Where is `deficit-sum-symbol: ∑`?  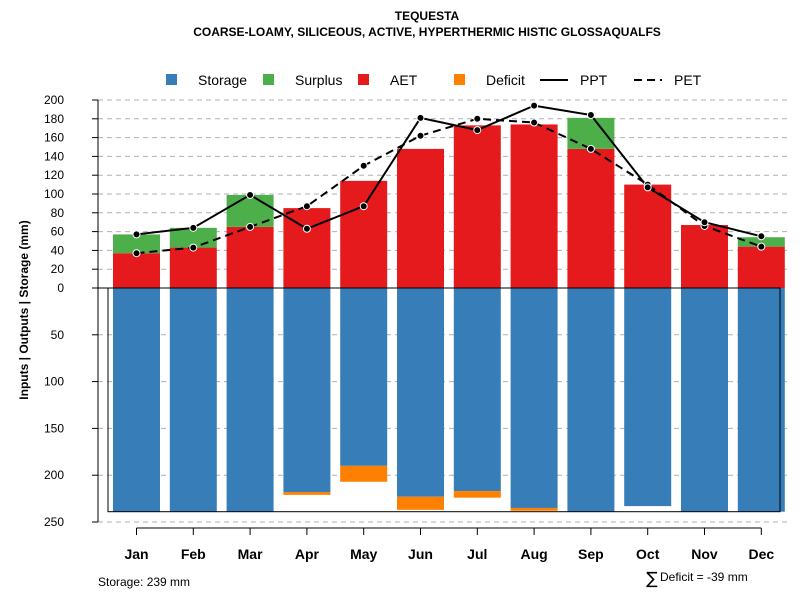
deficit-sum-symbol: ∑ is located at coordinates (652, 579).